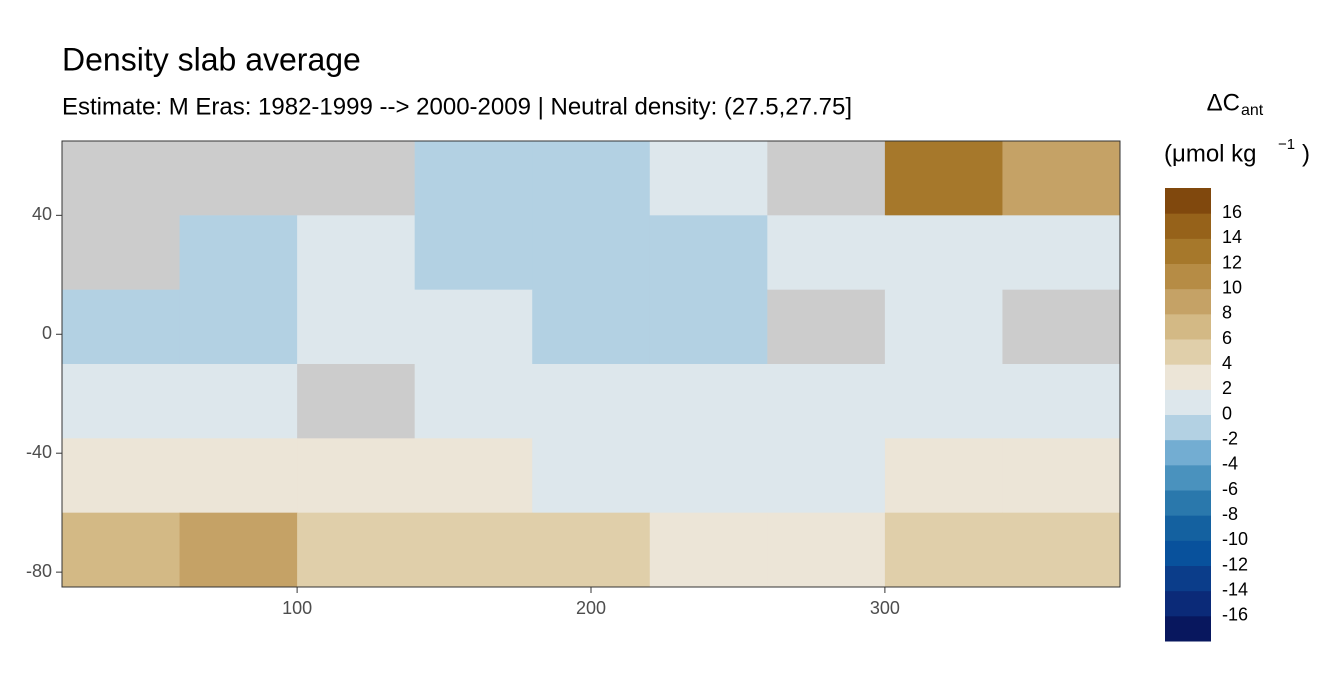 Image resolution: width=1344 pixels, height=677 pixels. I want to click on colorbar-label: 0, so click(1227, 413).